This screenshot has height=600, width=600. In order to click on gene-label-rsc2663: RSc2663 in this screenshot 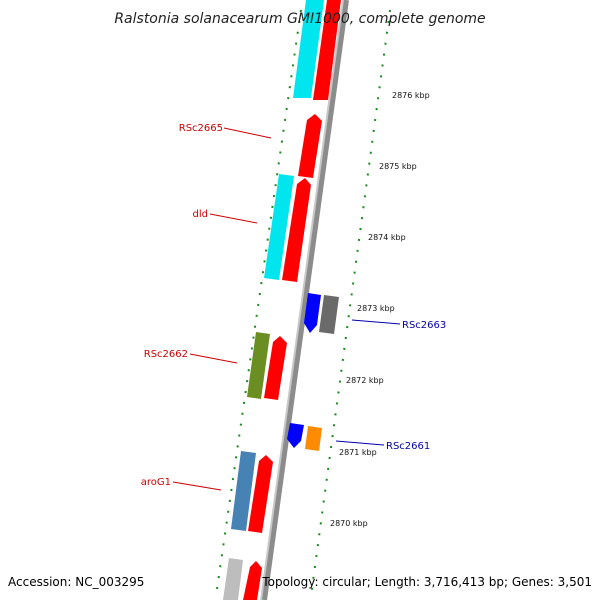, I will do `click(424, 325)`.